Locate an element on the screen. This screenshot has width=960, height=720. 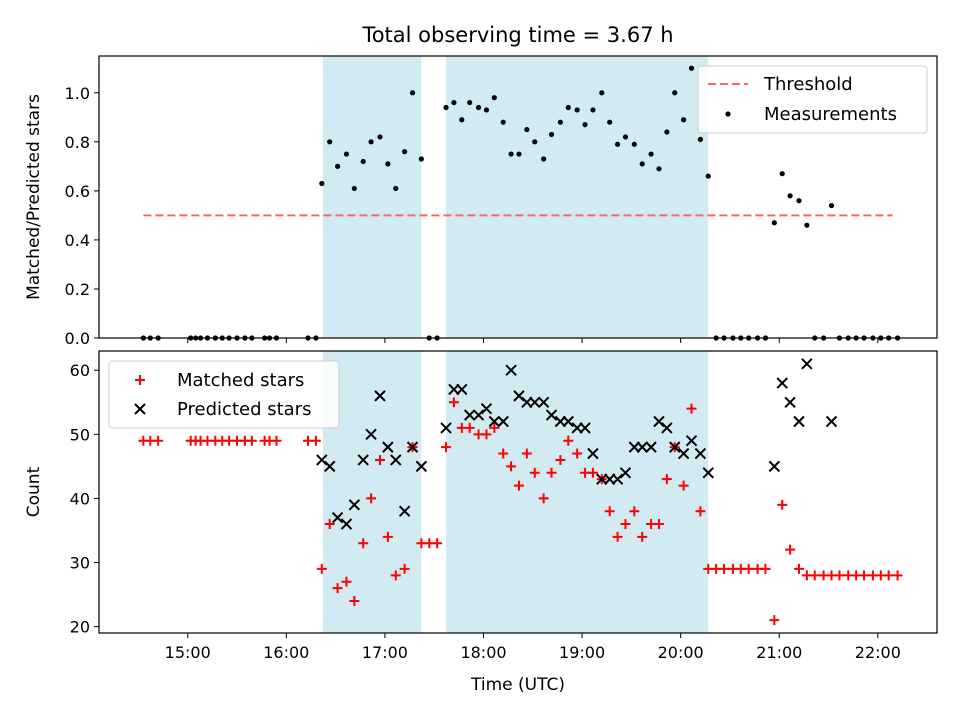
legend-swatch-matched is located at coordinates (140, 380).